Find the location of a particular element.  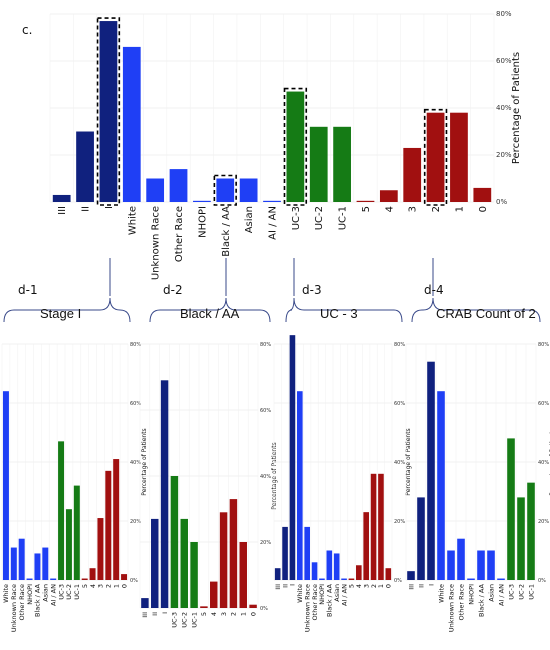

bar-ai-an is located at coordinates (501, 579).